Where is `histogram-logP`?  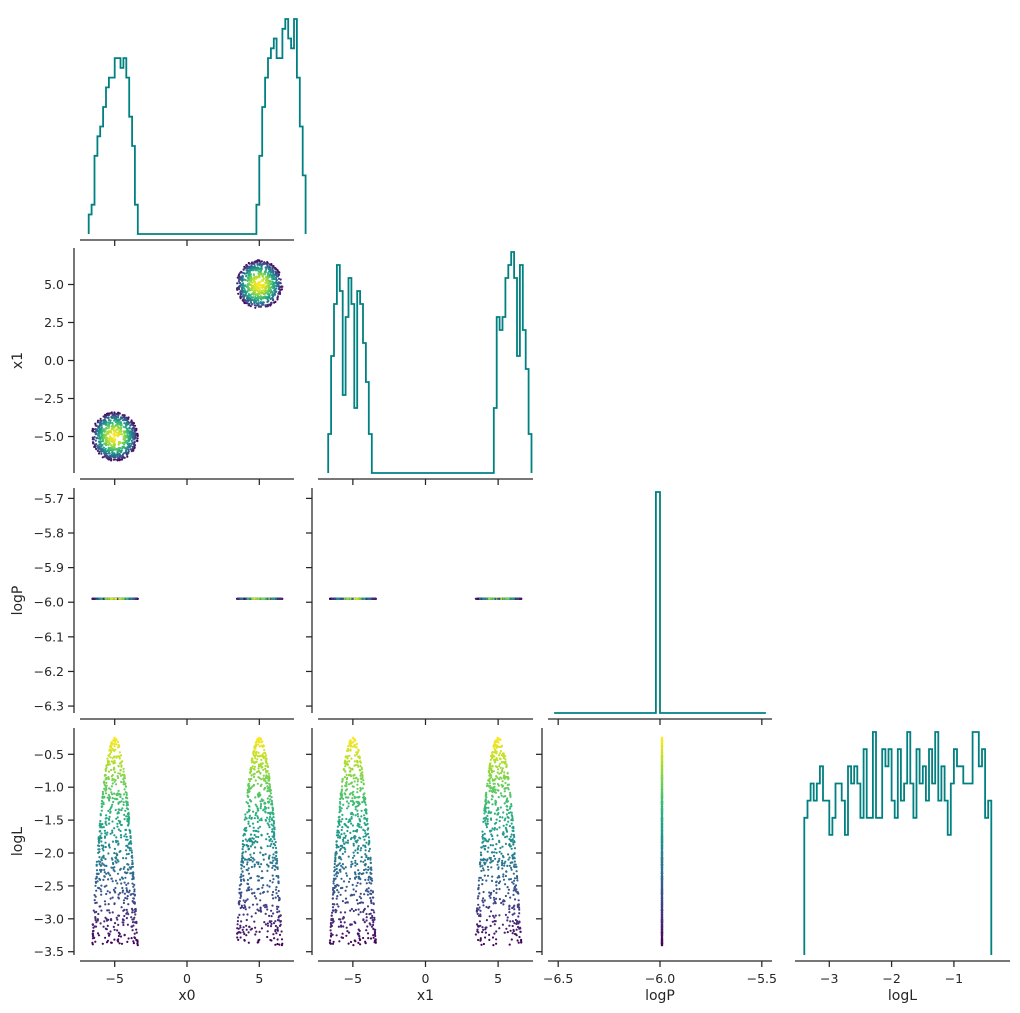 histogram-logP is located at coordinates (660, 602).